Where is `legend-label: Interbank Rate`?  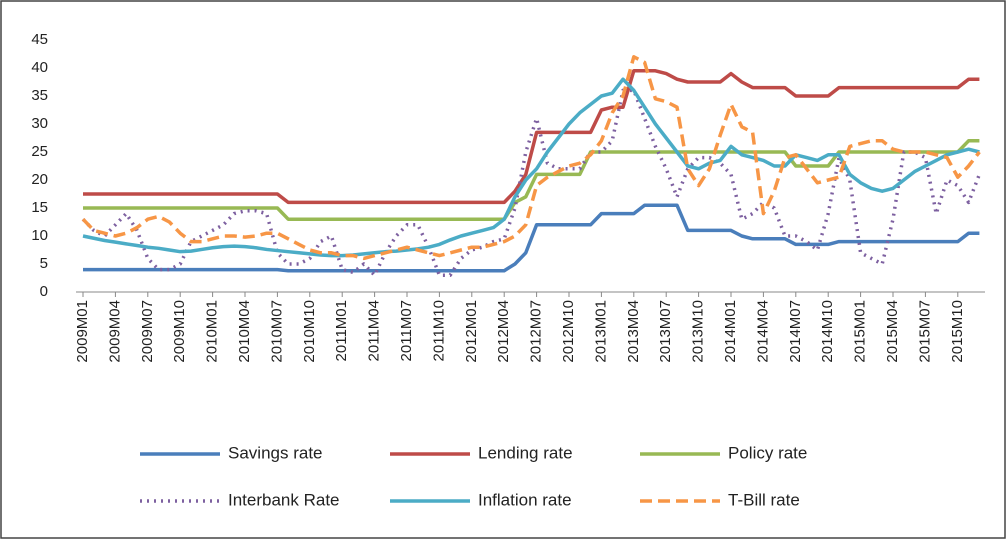 legend-label: Interbank Rate is located at coordinates (284, 499).